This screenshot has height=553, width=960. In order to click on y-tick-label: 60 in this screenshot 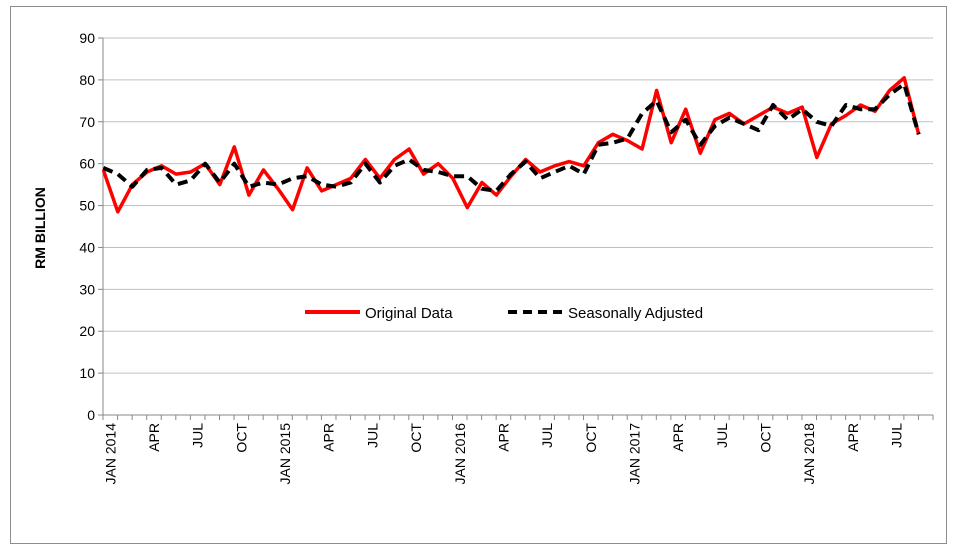, I will do `click(87, 164)`.